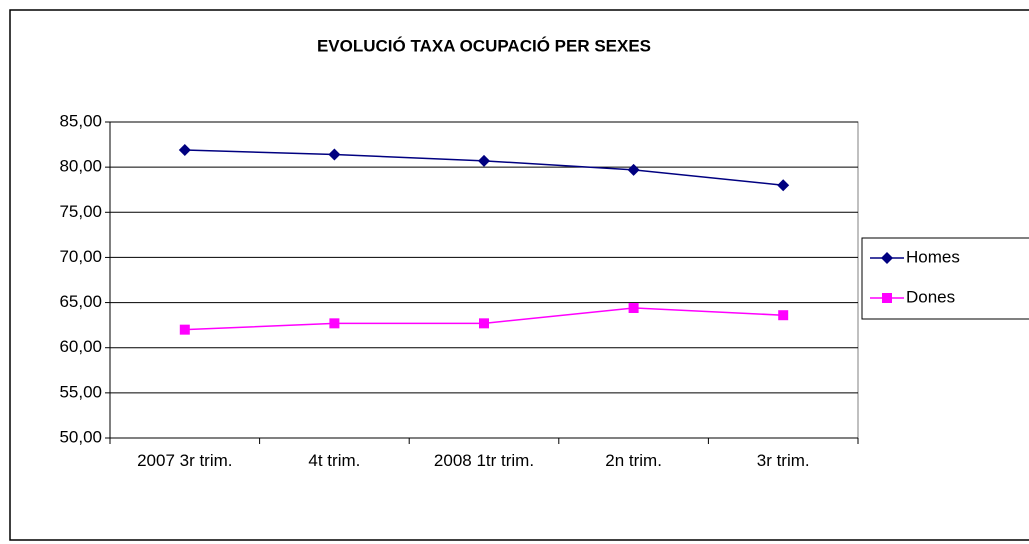  What do you see at coordinates (334, 460) in the screenshot?
I see `x-tick-label: 4t trim.` at bounding box center [334, 460].